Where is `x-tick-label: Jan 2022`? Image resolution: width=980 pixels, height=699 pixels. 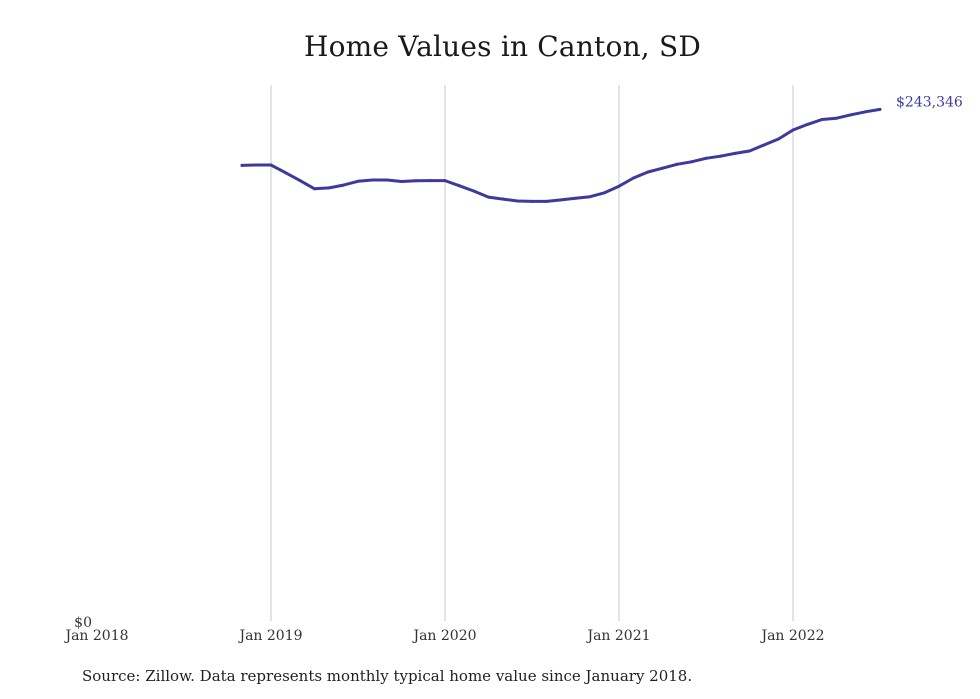
x-tick-label: Jan 2022 is located at coordinates (791, 636).